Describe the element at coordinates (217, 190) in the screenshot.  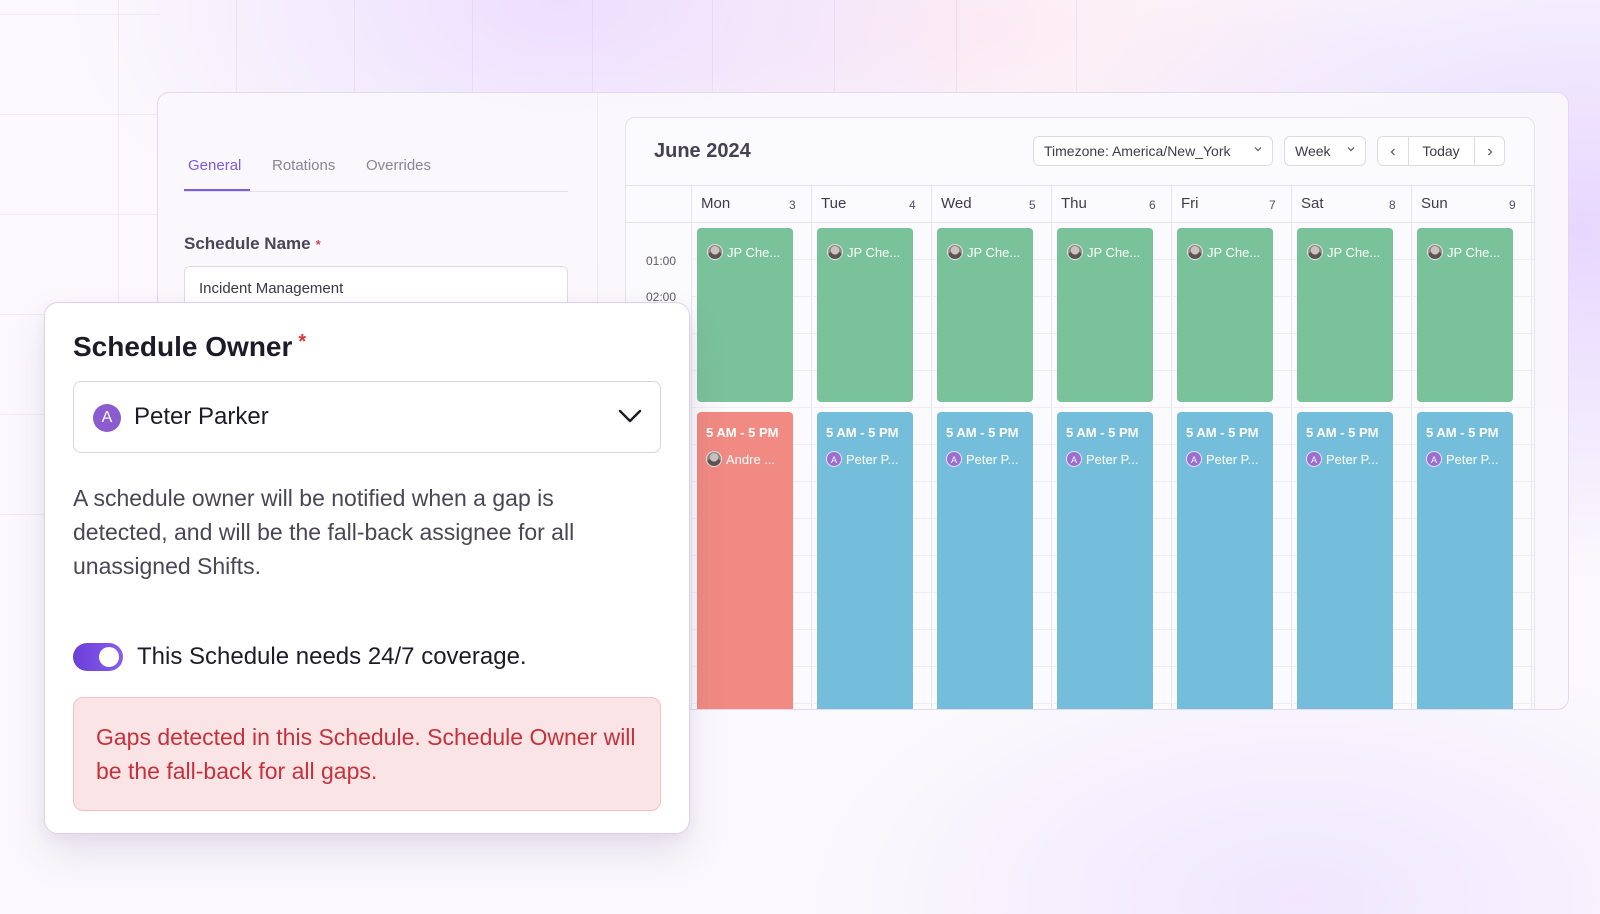
I see `active-tab-indicator` at that location.